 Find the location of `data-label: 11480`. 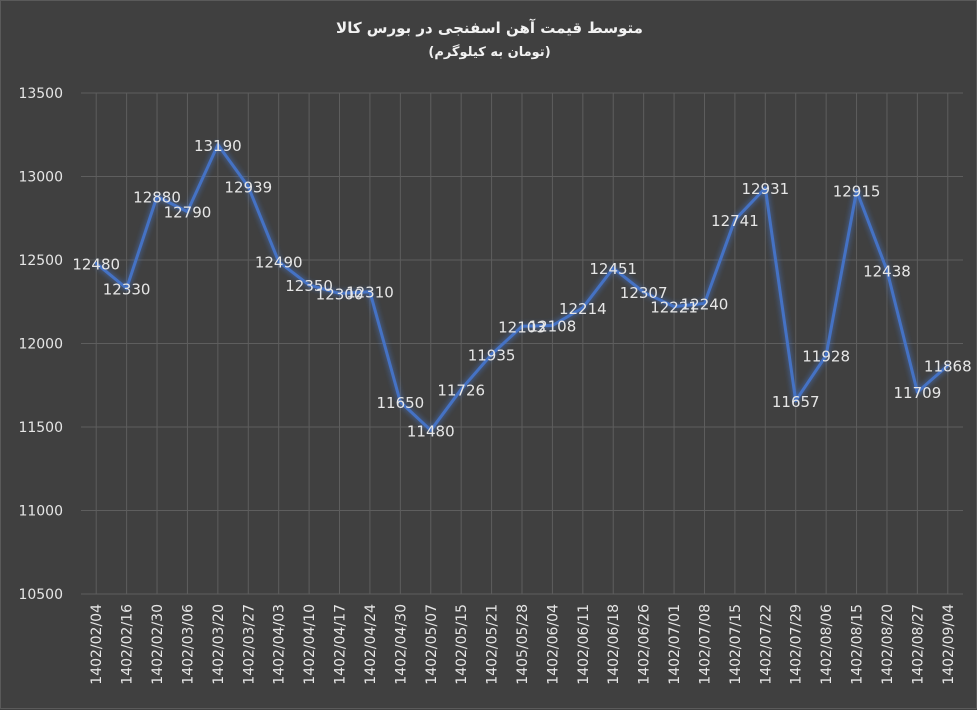

data-label: 11480 is located at coordinates (431, 431).